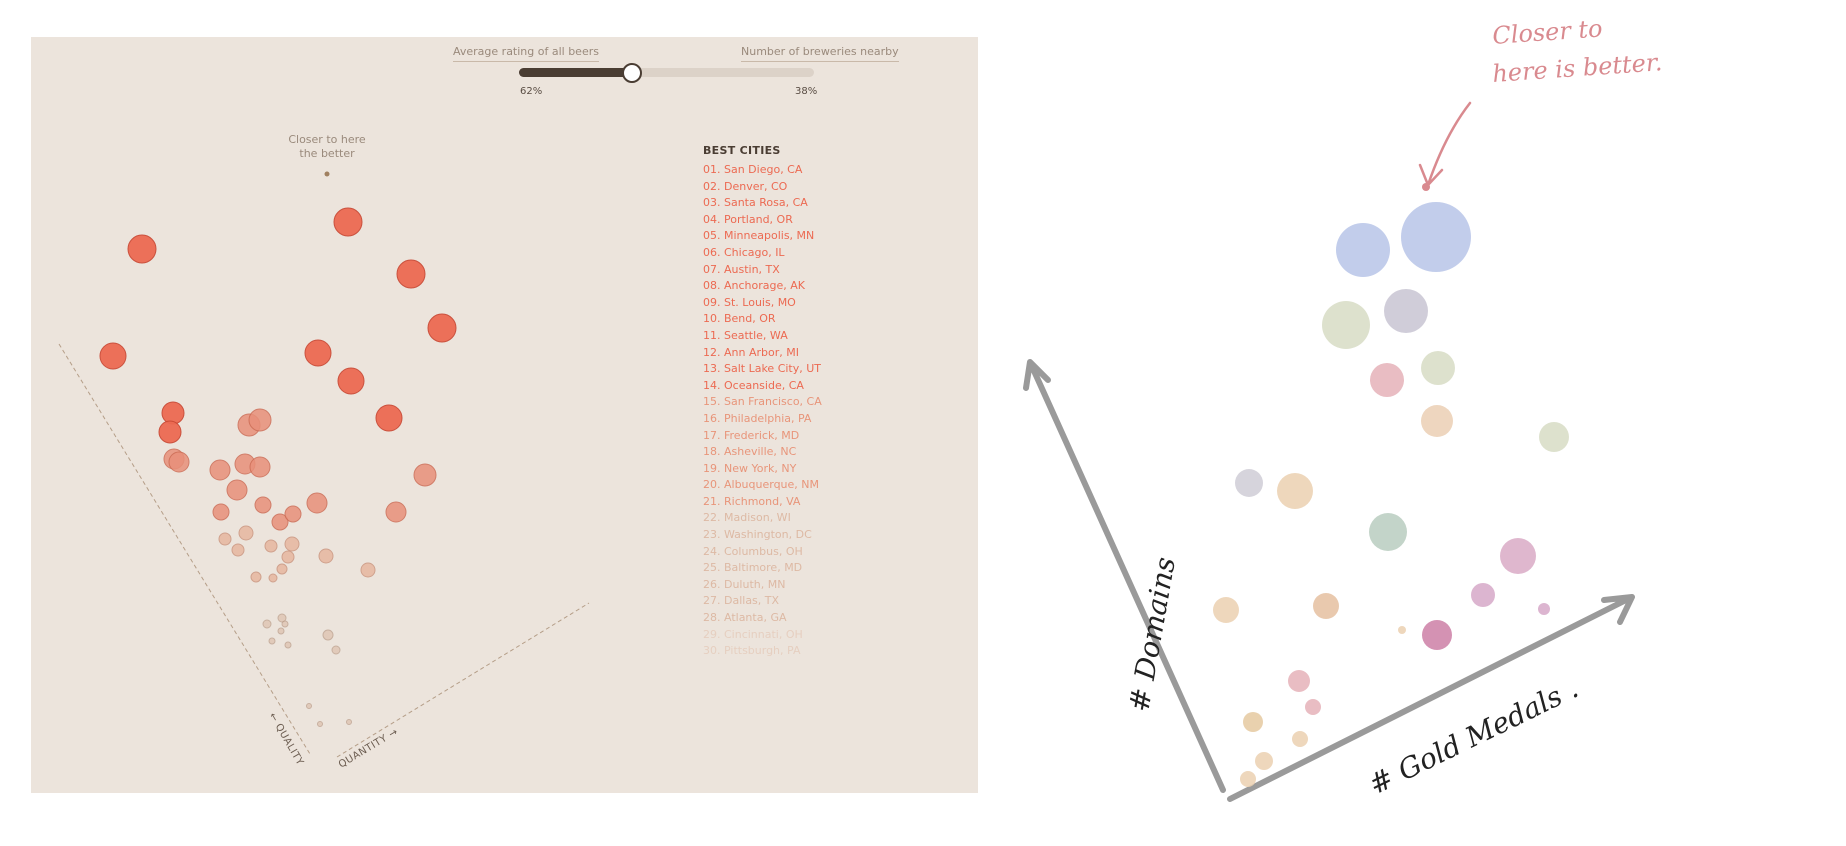 This screenshot has height=846, width=1846. Describe the element at coordinates (184, 549) in the screenshot. I see `quality-axis` at that location.